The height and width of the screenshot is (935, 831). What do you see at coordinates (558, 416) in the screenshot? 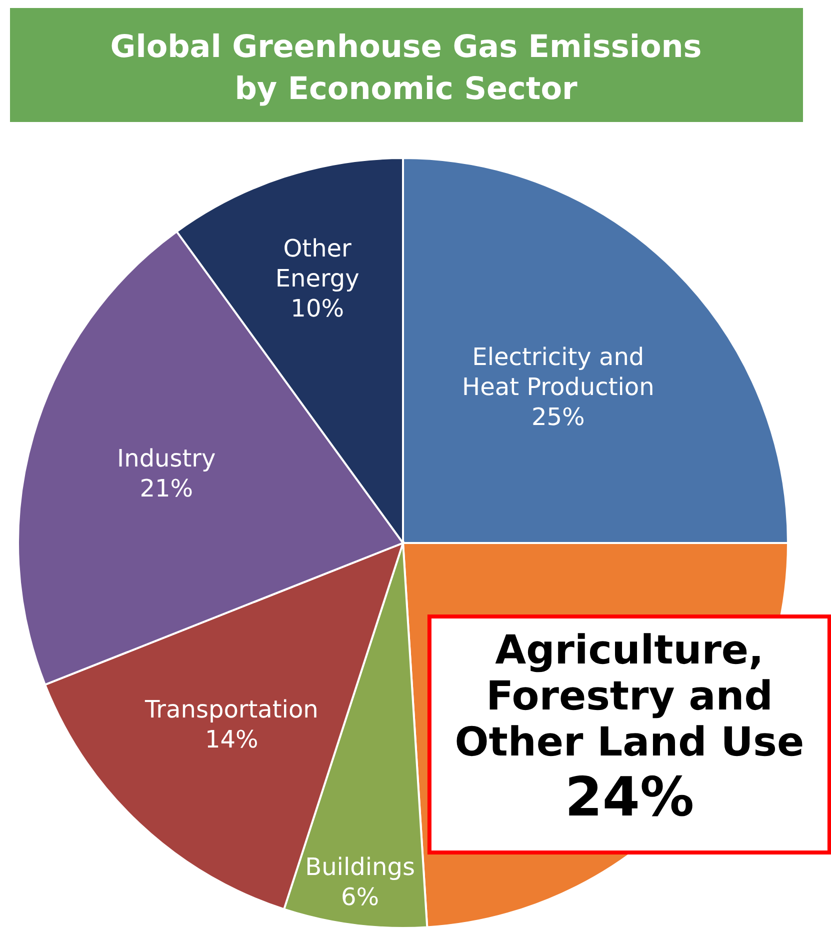
I see `data-label: 25%` at bounding box center [558, 416].